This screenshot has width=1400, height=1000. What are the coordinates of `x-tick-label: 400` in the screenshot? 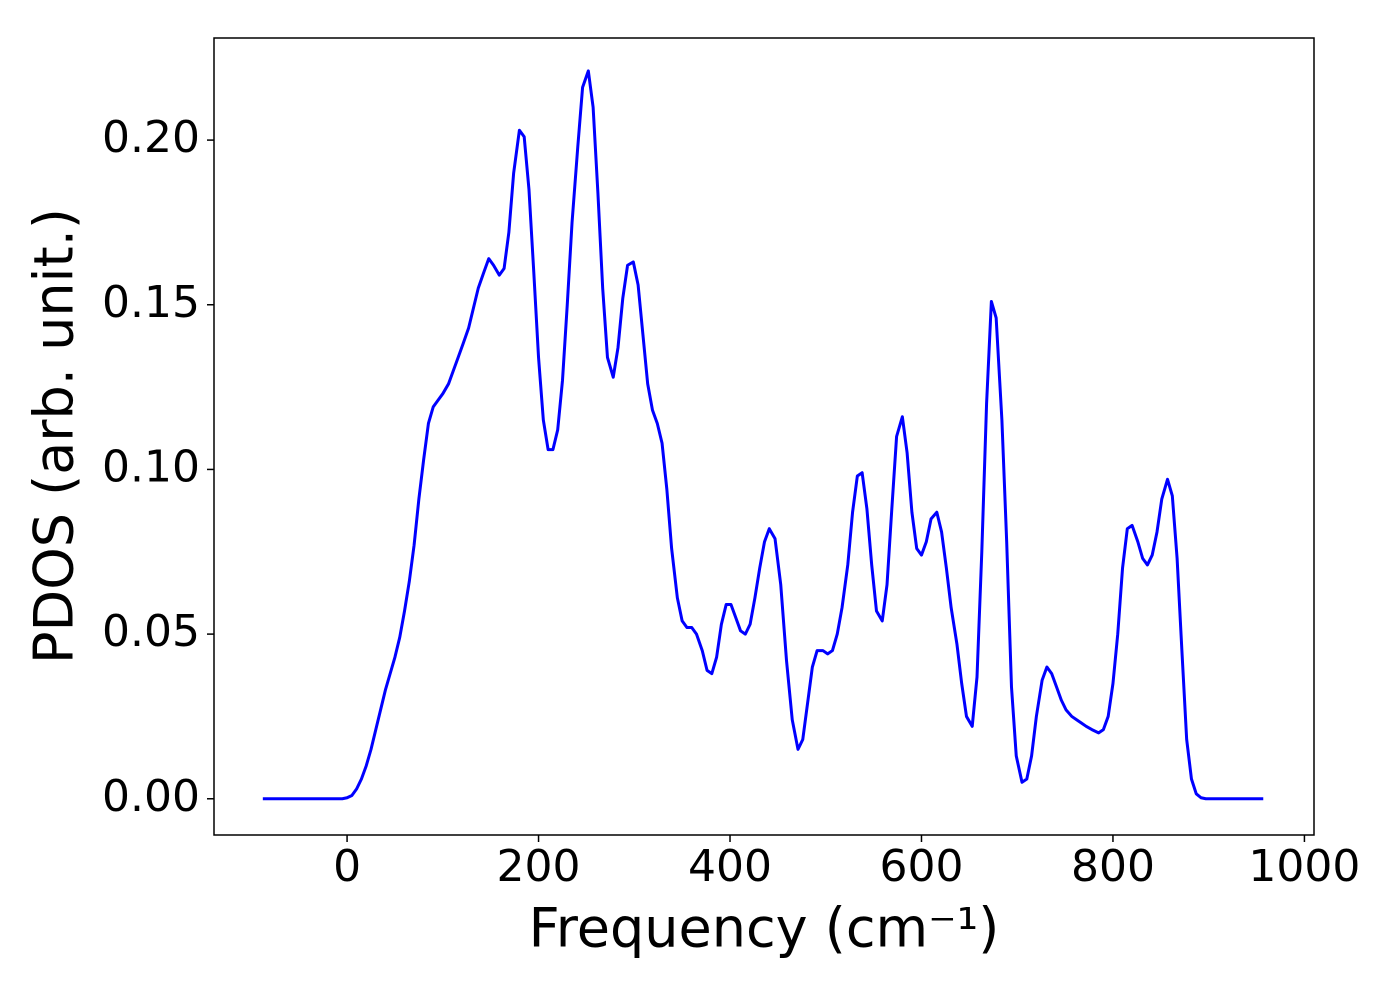 It's located at (730, 866).